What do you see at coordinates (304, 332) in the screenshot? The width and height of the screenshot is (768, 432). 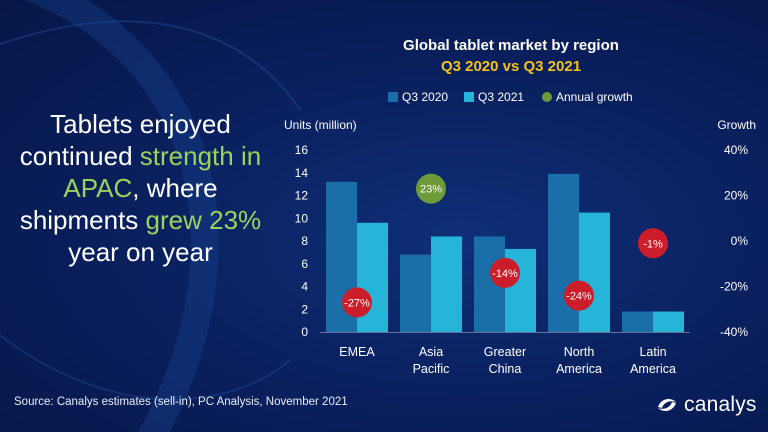 I see `y-tick-label: 0` at bounding box center [304, 332].